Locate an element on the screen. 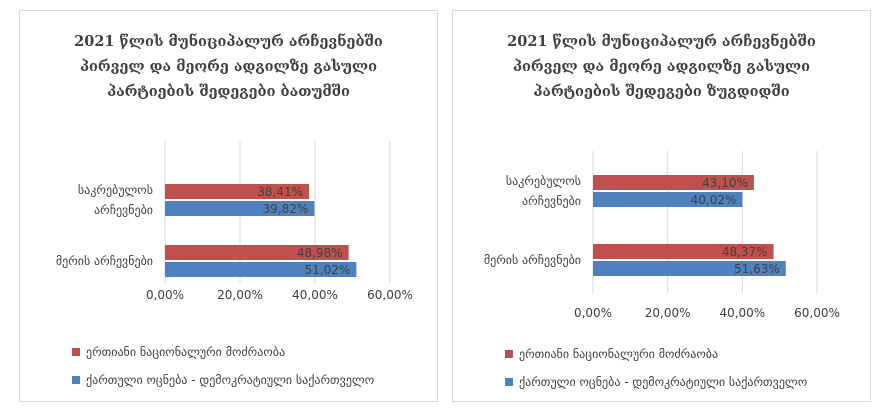 The width and height of the screenshot is (886, 408). data-label: 43,10% is located at coordinates (725, 183).